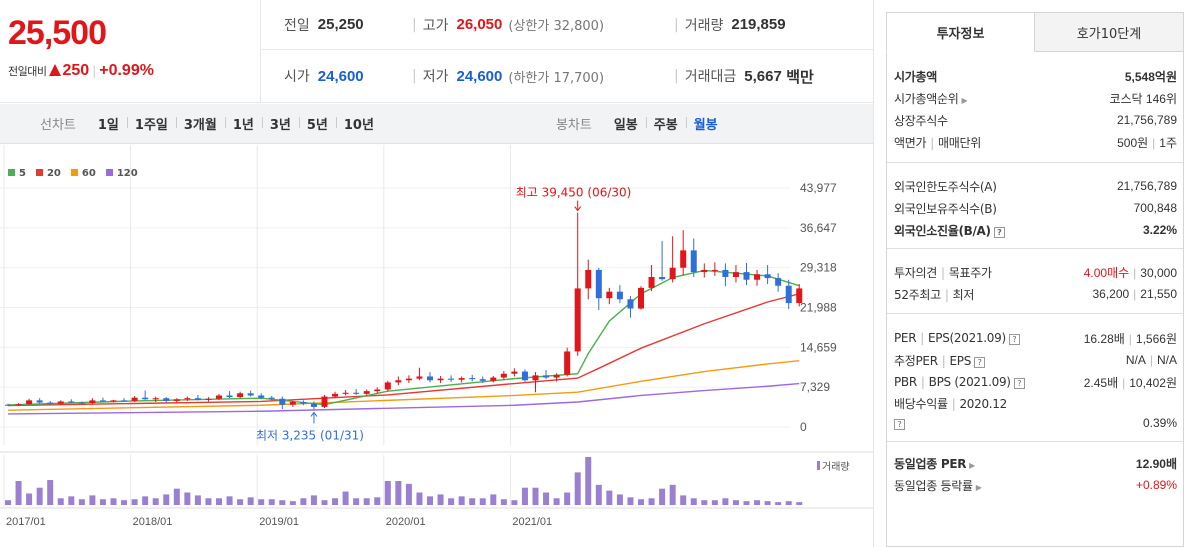 This screenshot has height=547, width=1184. What do you see at coordinates (81, 70) in the screenshot?
I see `change-line: 전일대비 250 | +0.99%` at bounding box center [81, 70].